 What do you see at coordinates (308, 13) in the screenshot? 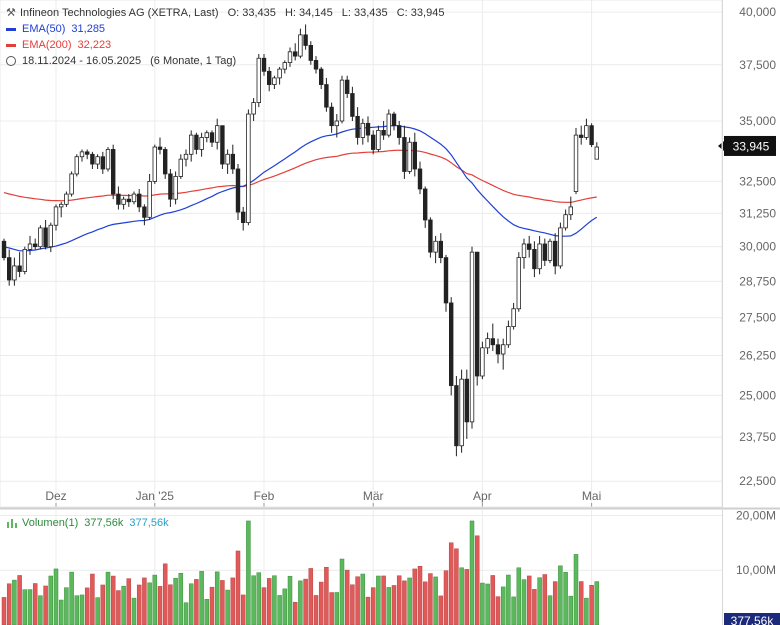
I see `ohlc-high: H: 34,145` at bounding box center [308, 13].